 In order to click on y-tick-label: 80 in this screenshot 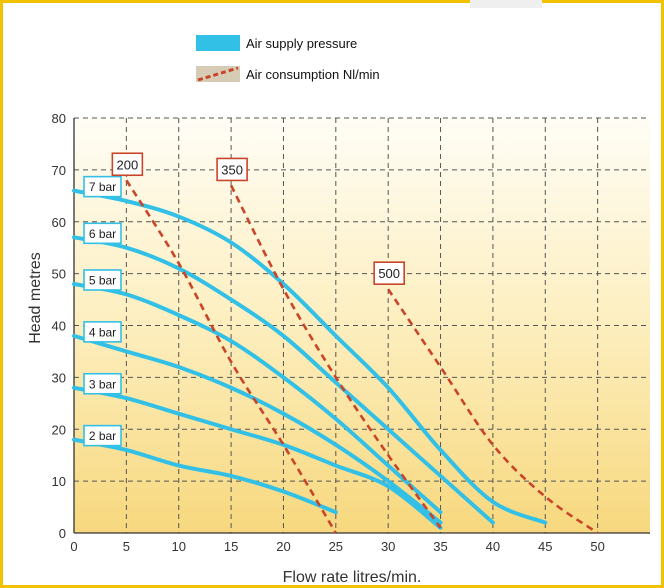, I will do `click(59, 118)`.